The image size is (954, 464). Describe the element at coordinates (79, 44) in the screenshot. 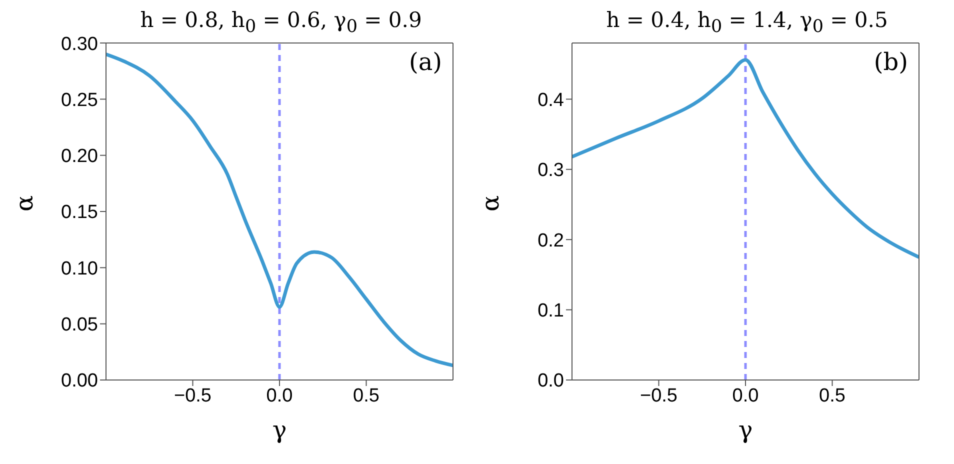

I see `y-tick-label: 0.30` at that location.